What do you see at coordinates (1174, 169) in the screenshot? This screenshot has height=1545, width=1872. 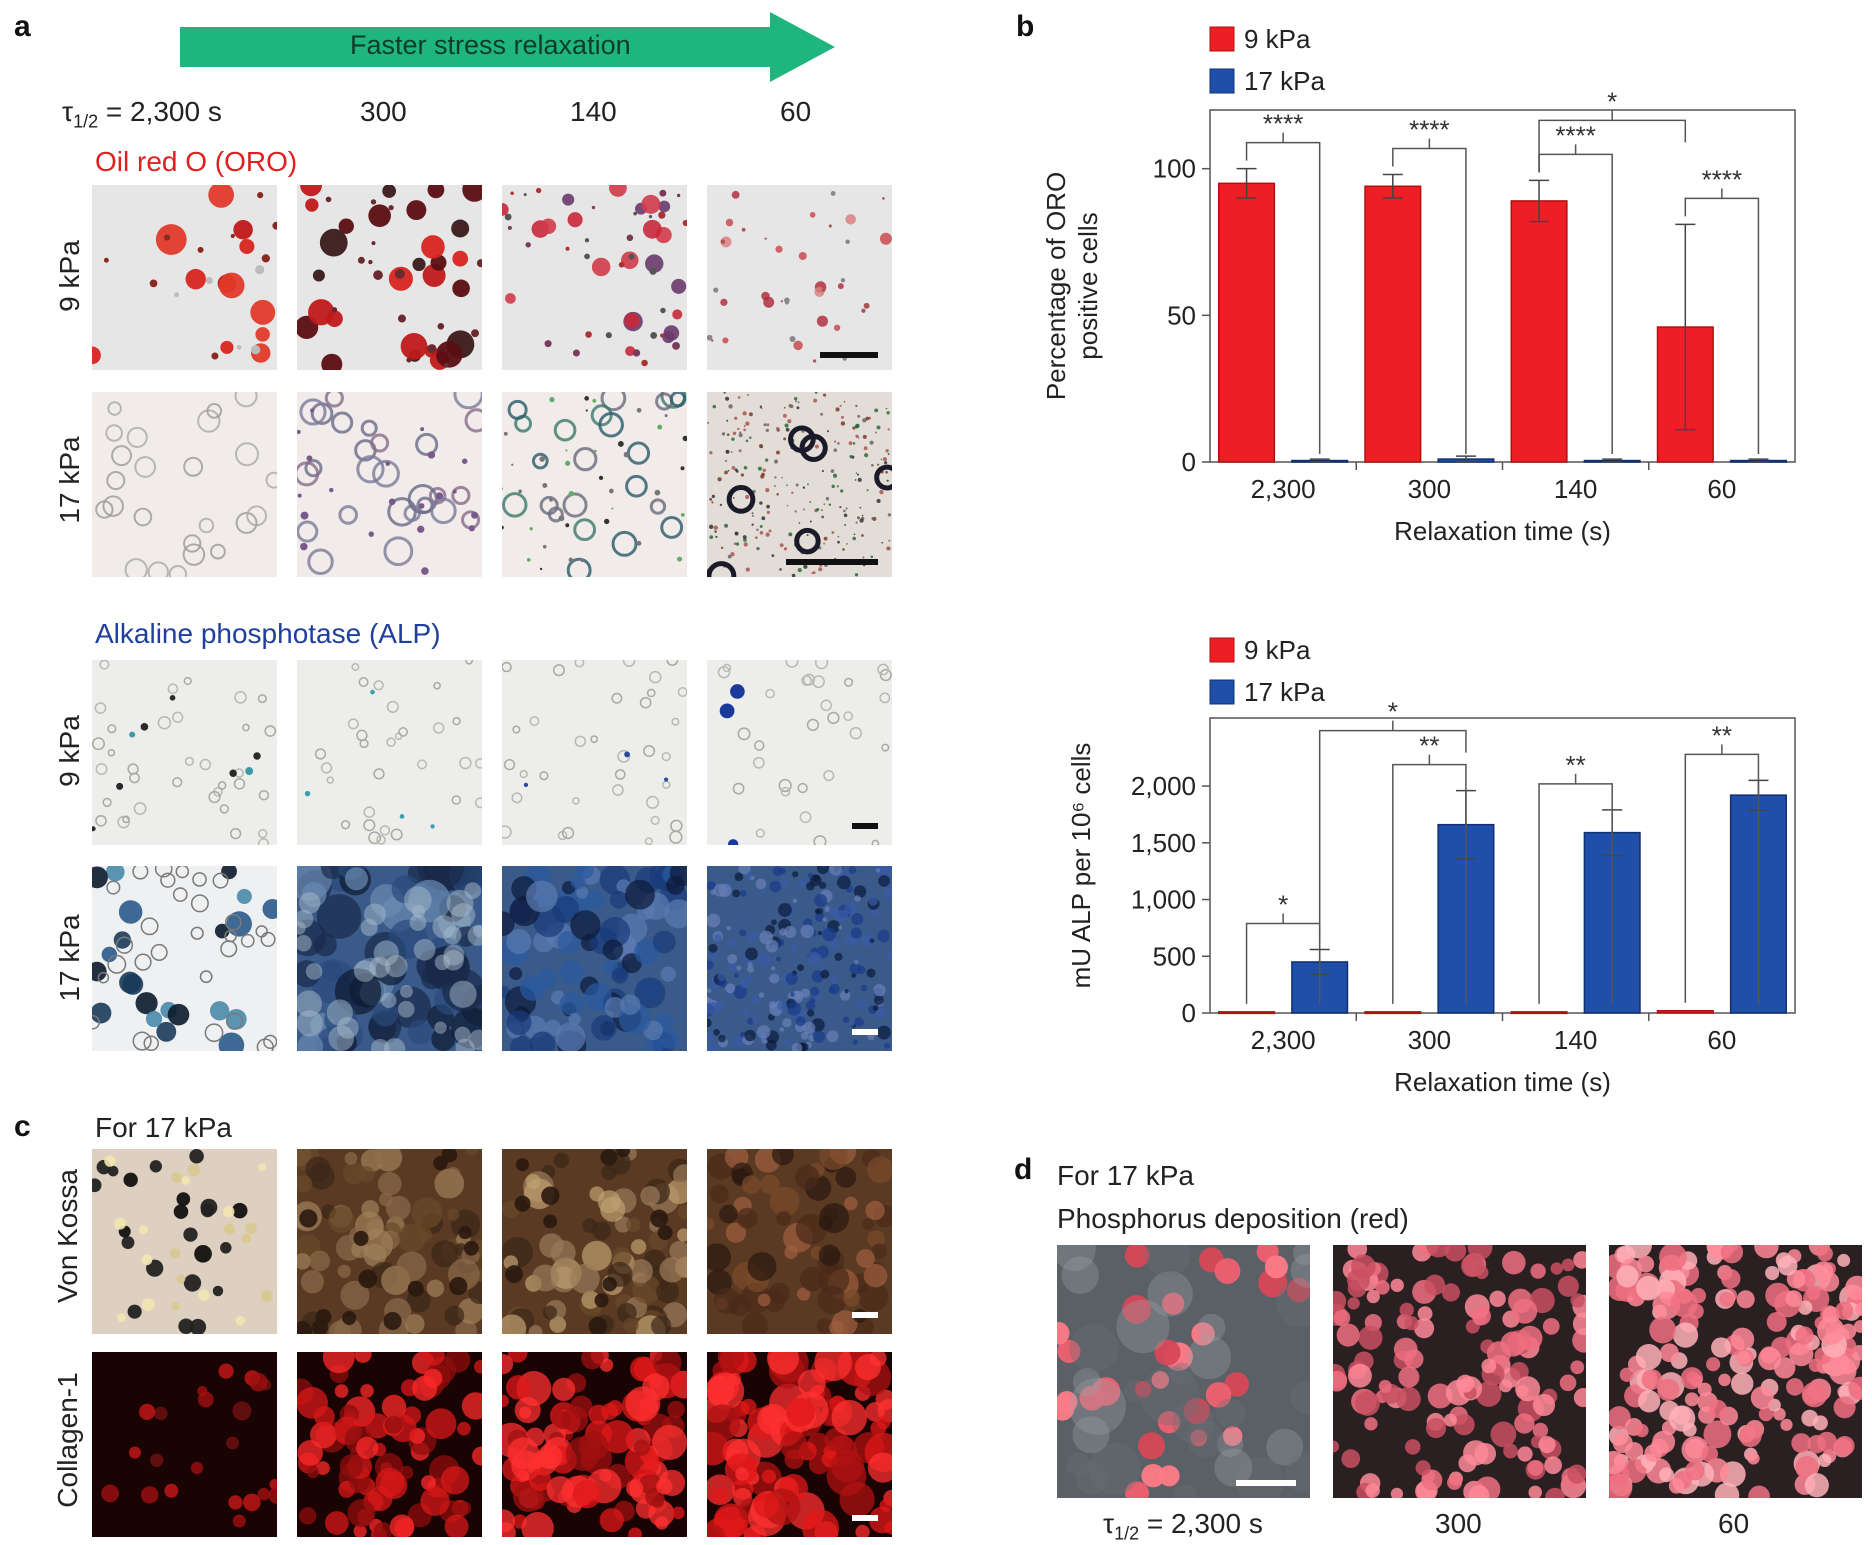 I see `y-tick-label: 100` at bounding box center [1174, 169].